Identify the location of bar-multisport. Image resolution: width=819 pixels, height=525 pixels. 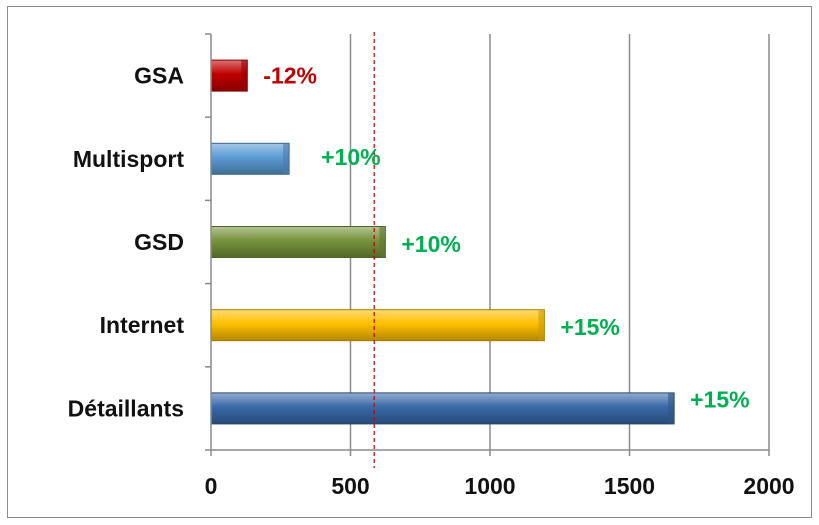
(250, 158).